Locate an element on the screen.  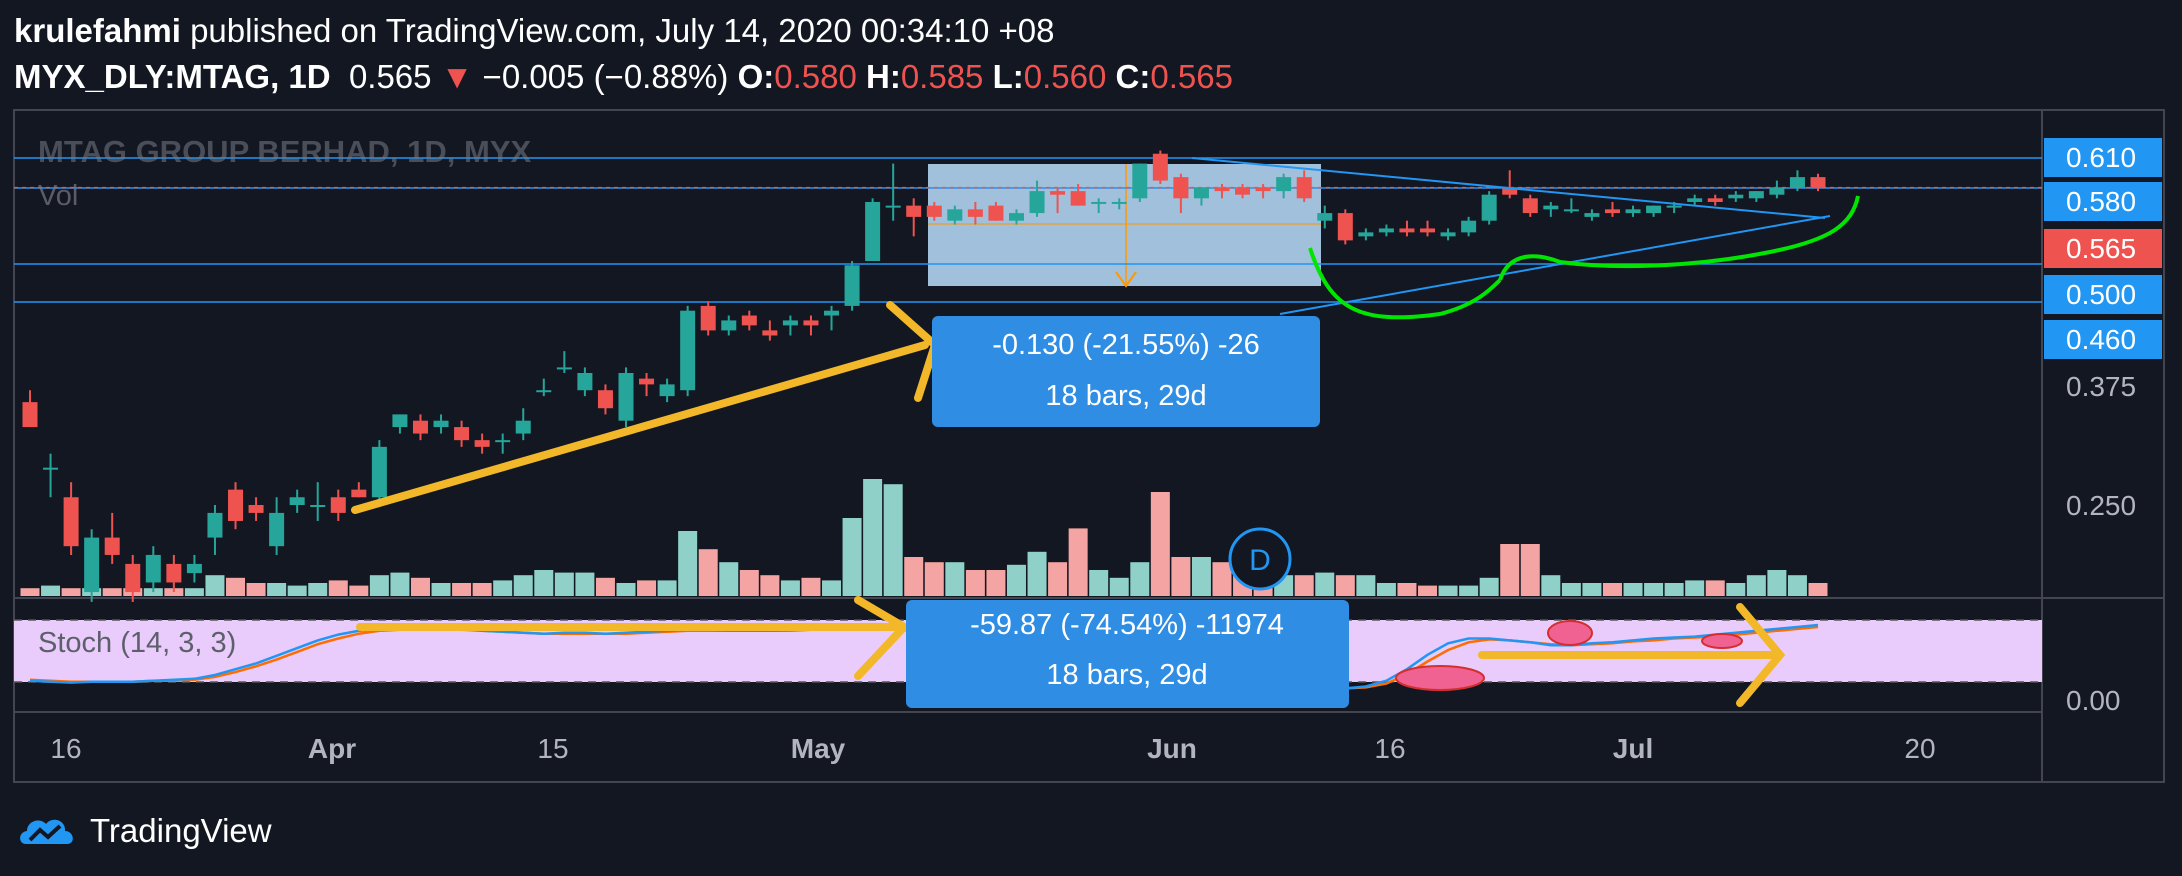
price-axis-tick: 0.375 is located at coordinates (2101, 386).